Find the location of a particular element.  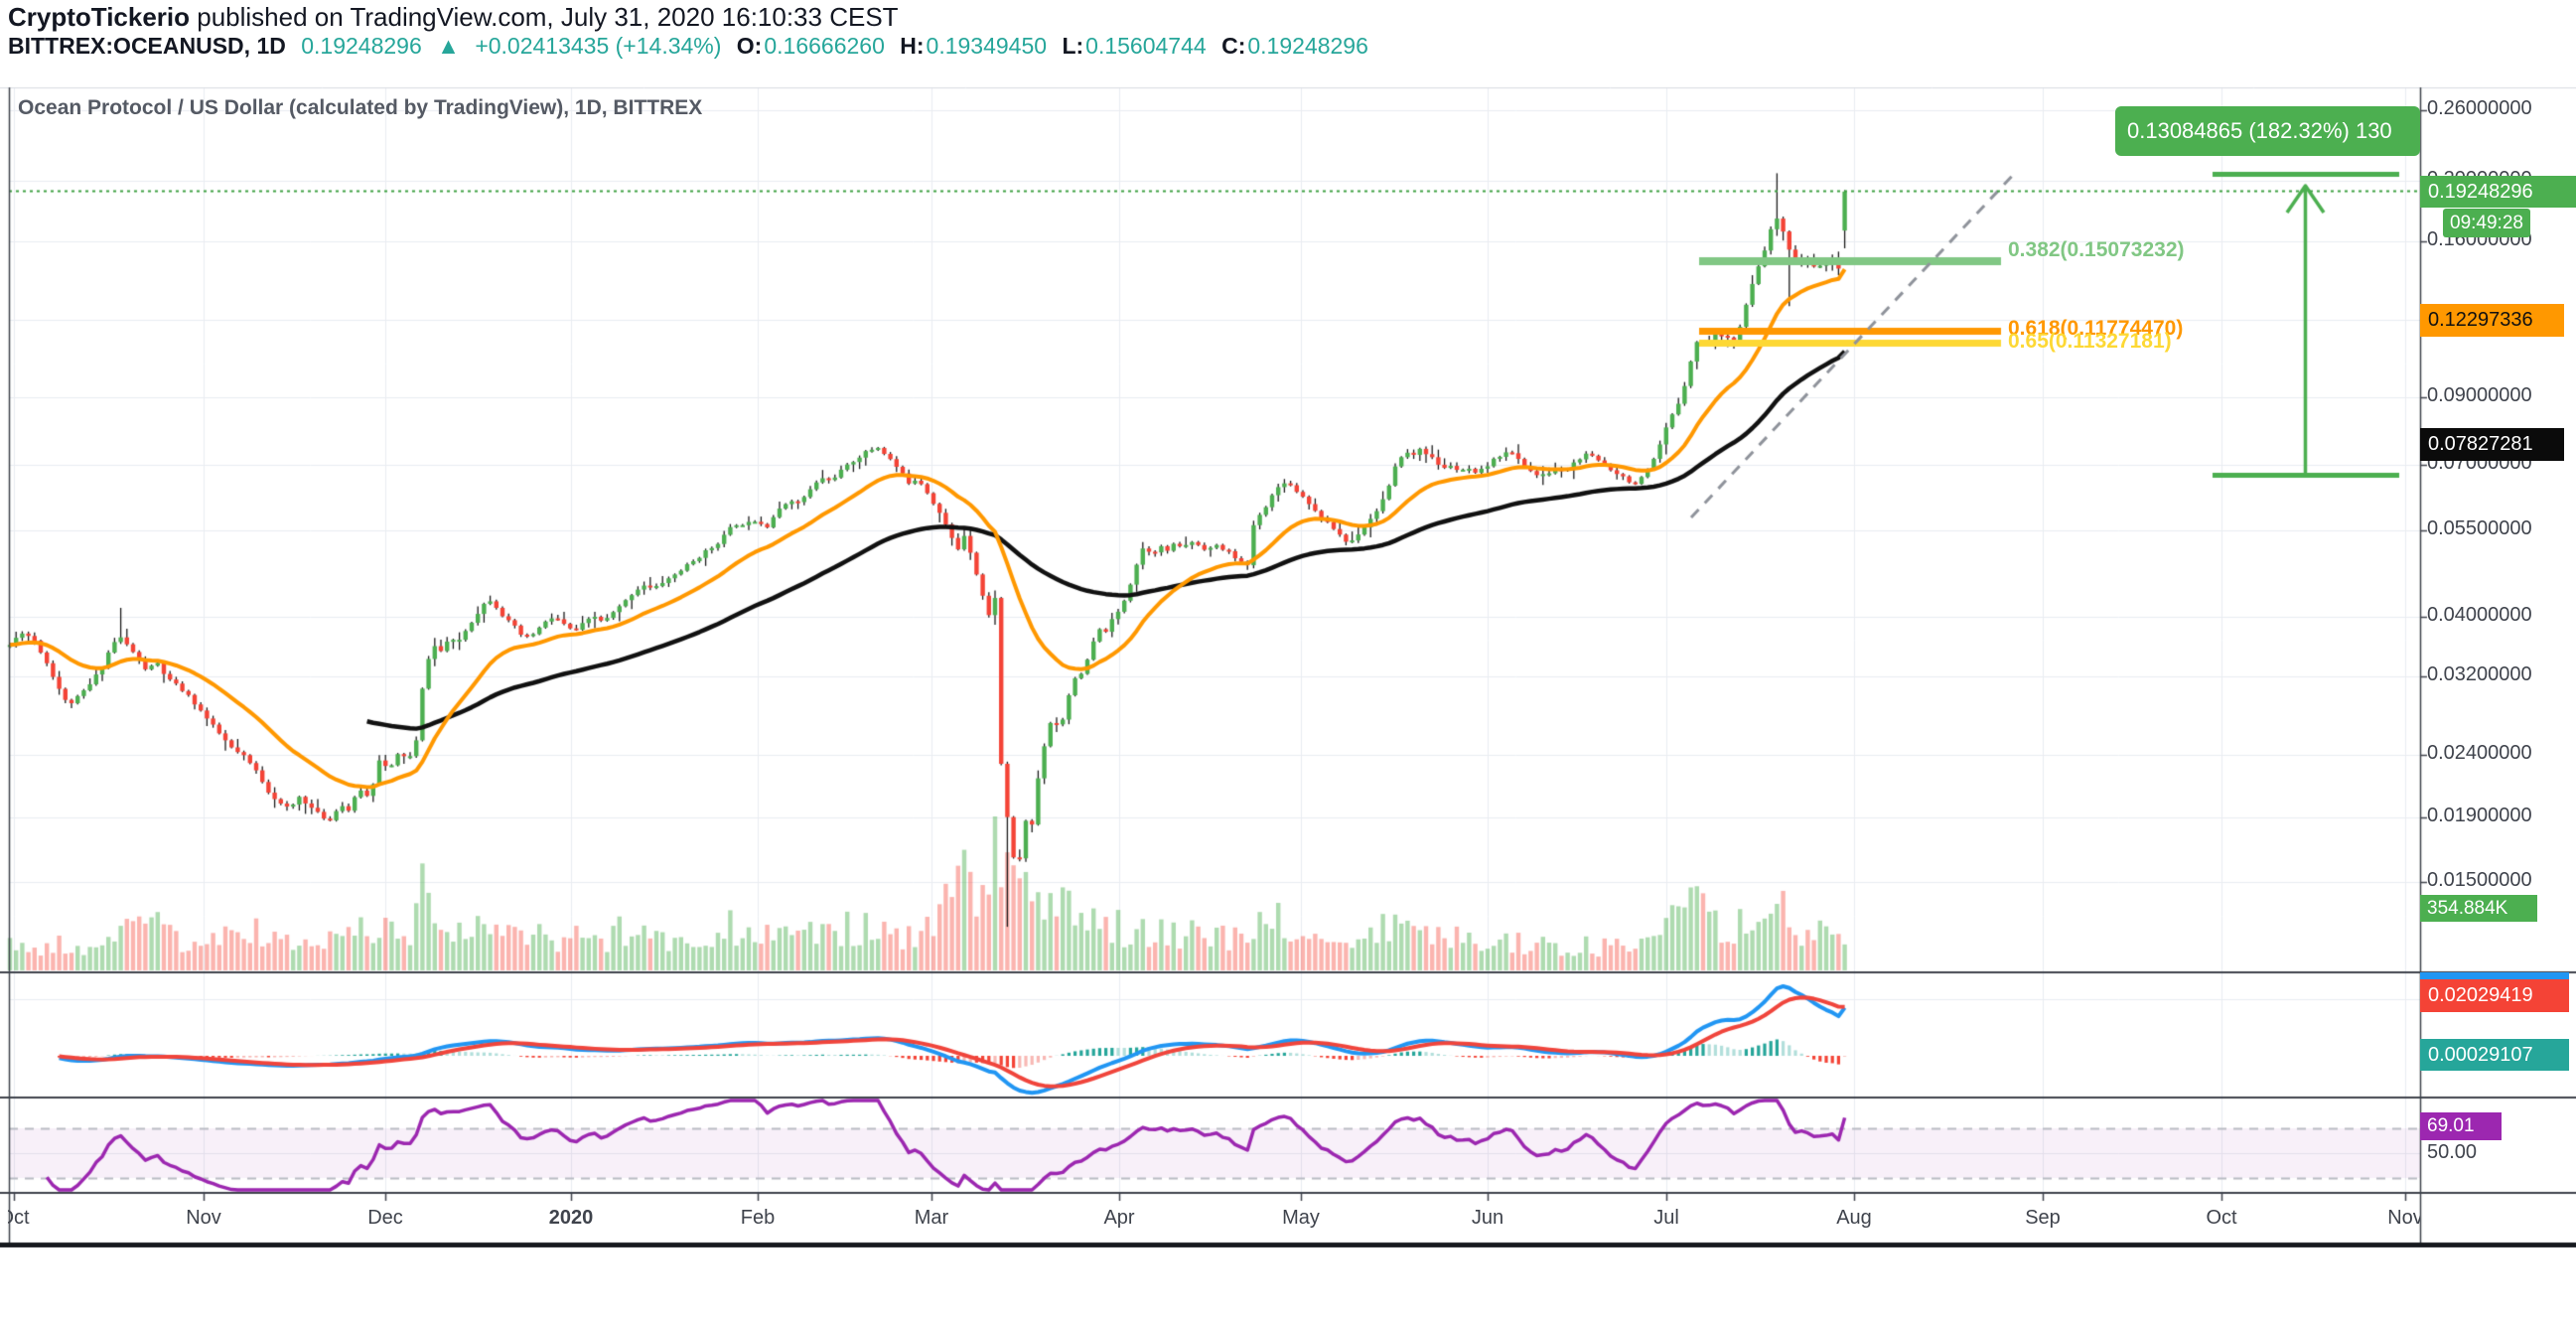

price-tick-label: 0.26000000 is located at coordinates (2479, 108).